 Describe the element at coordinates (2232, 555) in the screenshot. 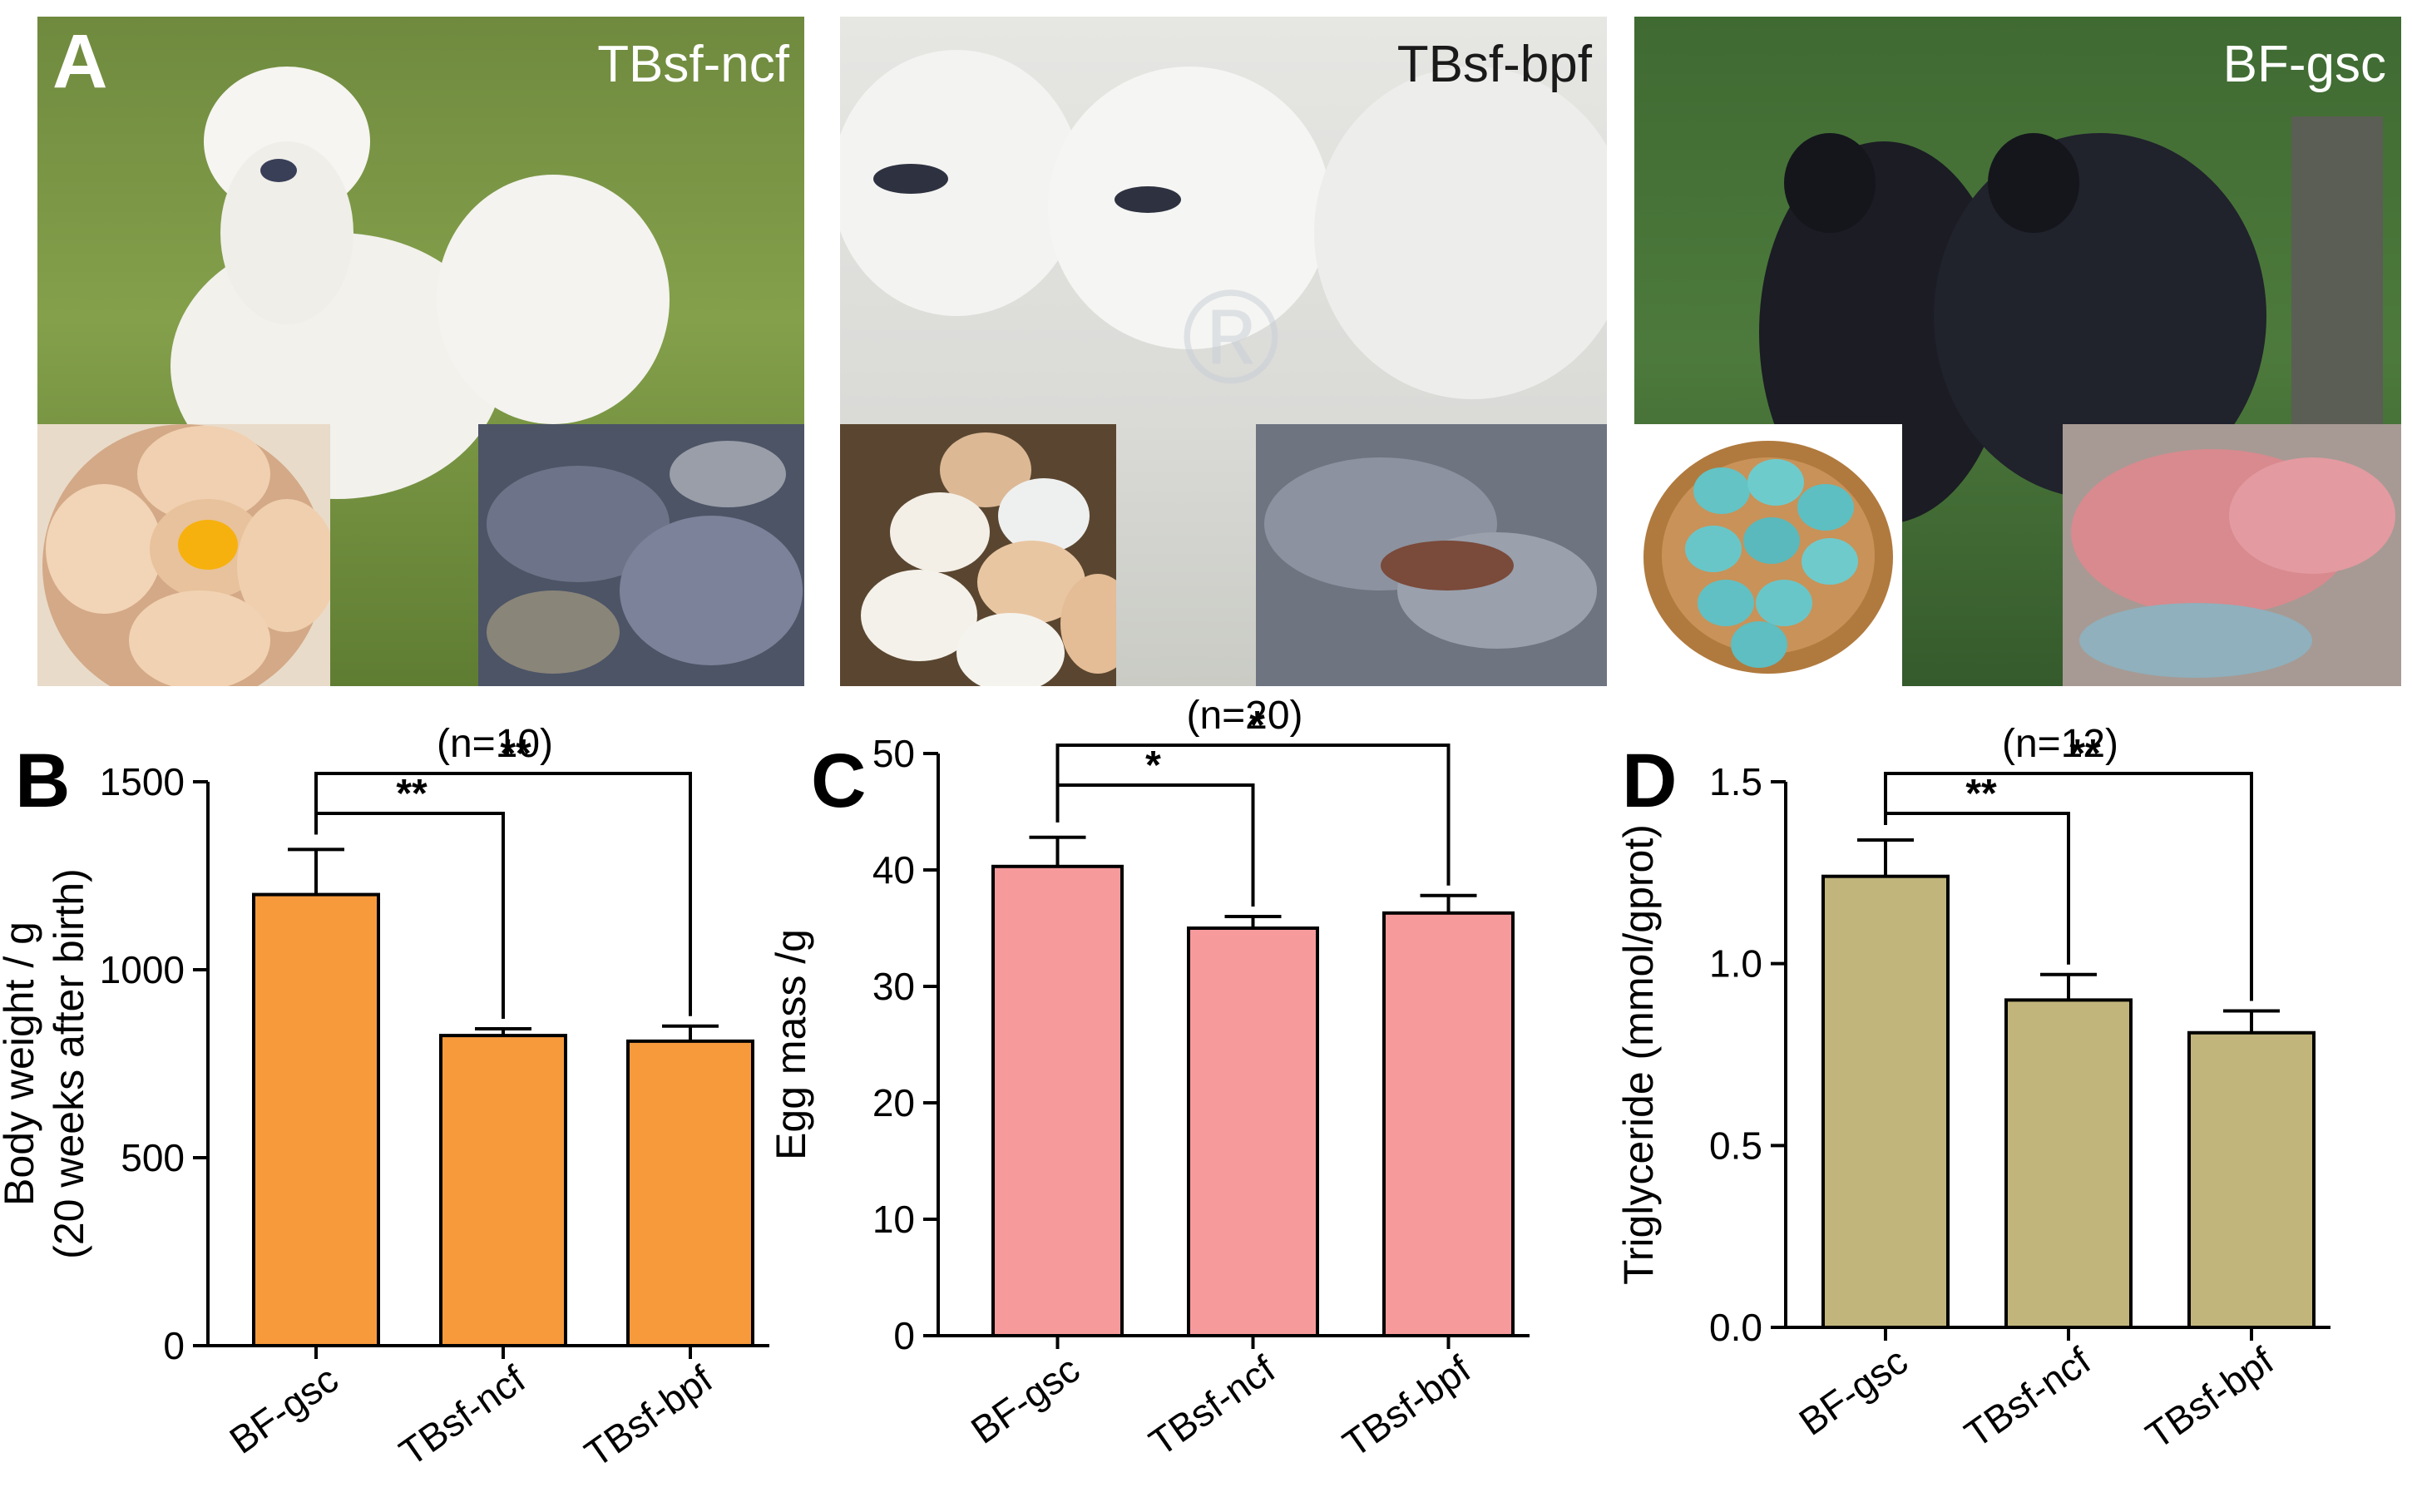

I see `meat-inset-pink` at that location.